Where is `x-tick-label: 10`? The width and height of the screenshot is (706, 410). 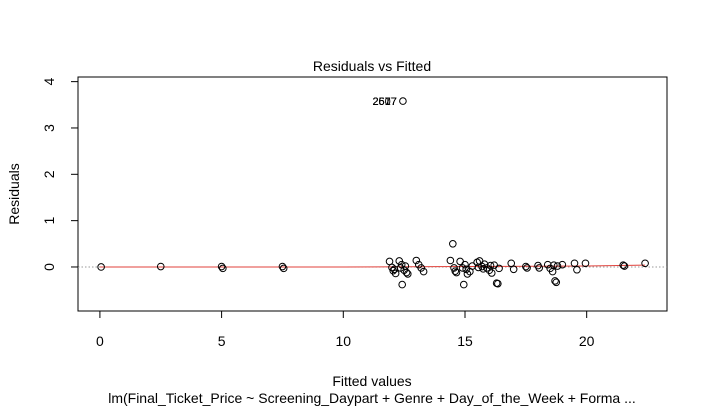
x-tick-label: 10 is located at coordinates (344, 341).